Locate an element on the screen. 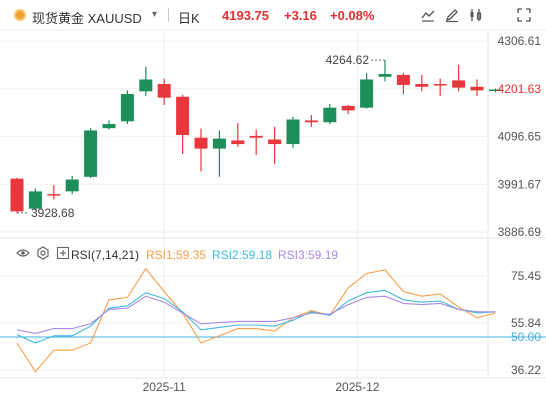 Image resolution: width=546 pixels, height=401 pixels. add-indicator-icon is located at coordinates (63, 254).